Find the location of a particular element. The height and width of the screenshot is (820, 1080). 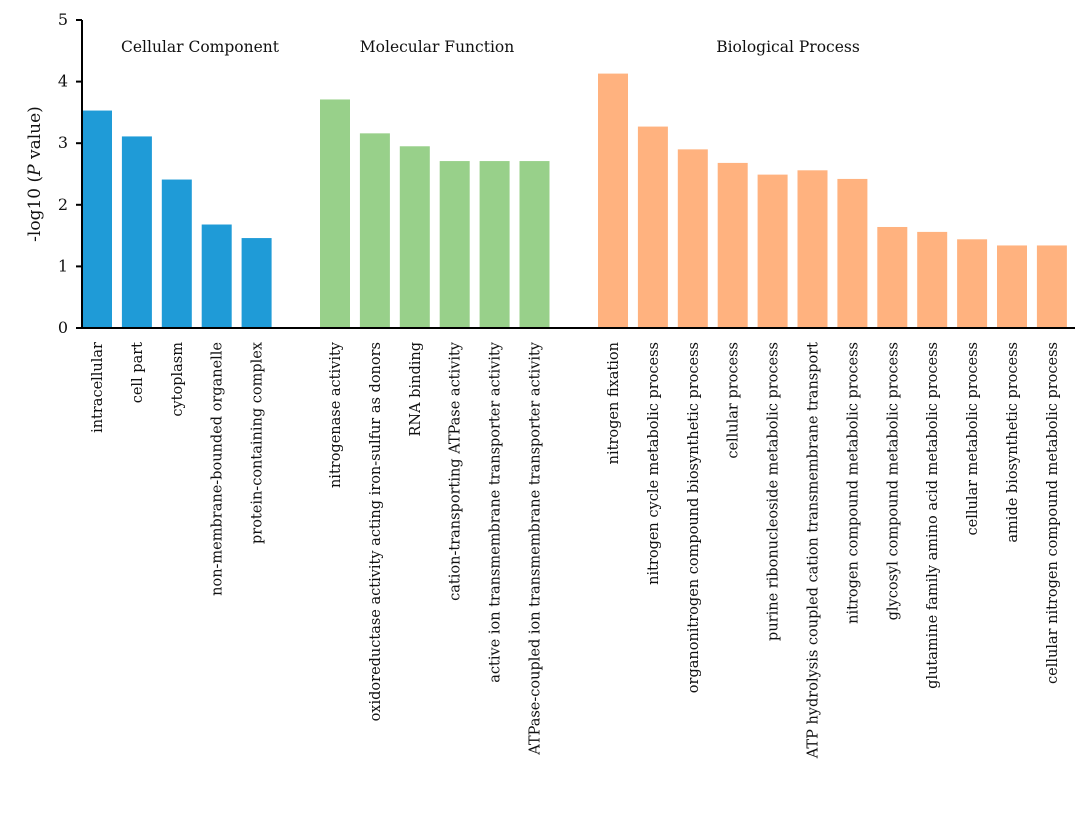

y-axis-title: -log10 (P value) is located at coordinates (35, 174).